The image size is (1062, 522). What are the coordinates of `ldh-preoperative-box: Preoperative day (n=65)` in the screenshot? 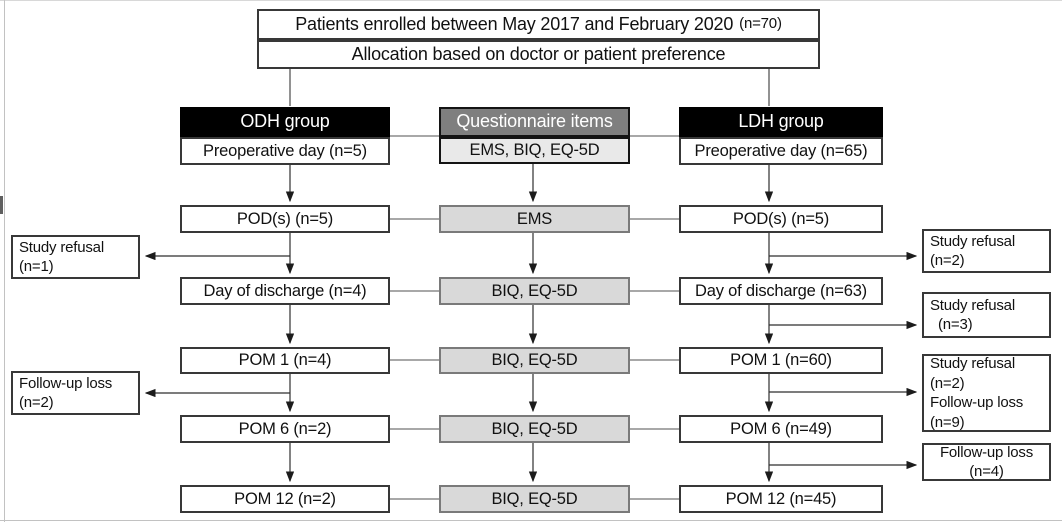 It's located at (781, 151).